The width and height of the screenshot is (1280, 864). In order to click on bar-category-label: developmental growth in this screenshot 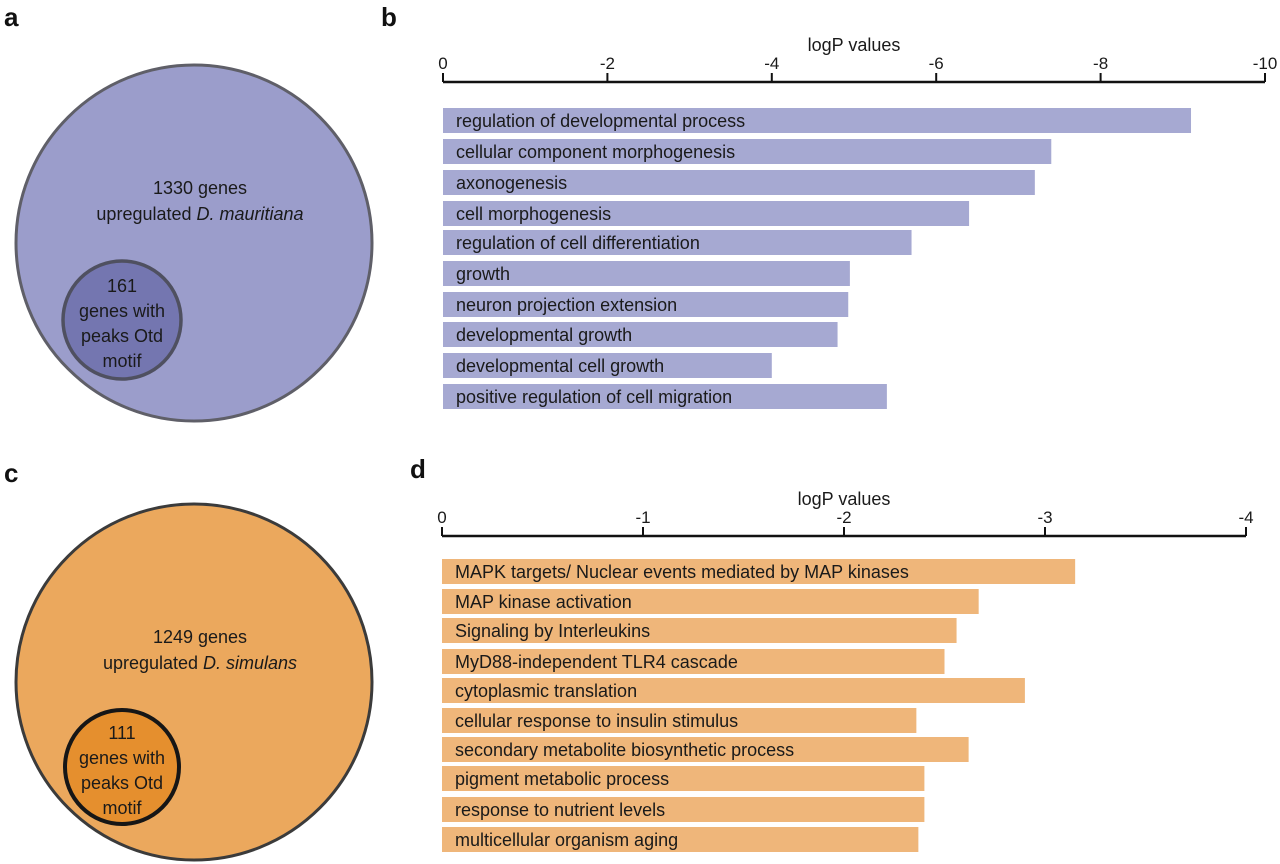, I will do `click(544, 335)`.